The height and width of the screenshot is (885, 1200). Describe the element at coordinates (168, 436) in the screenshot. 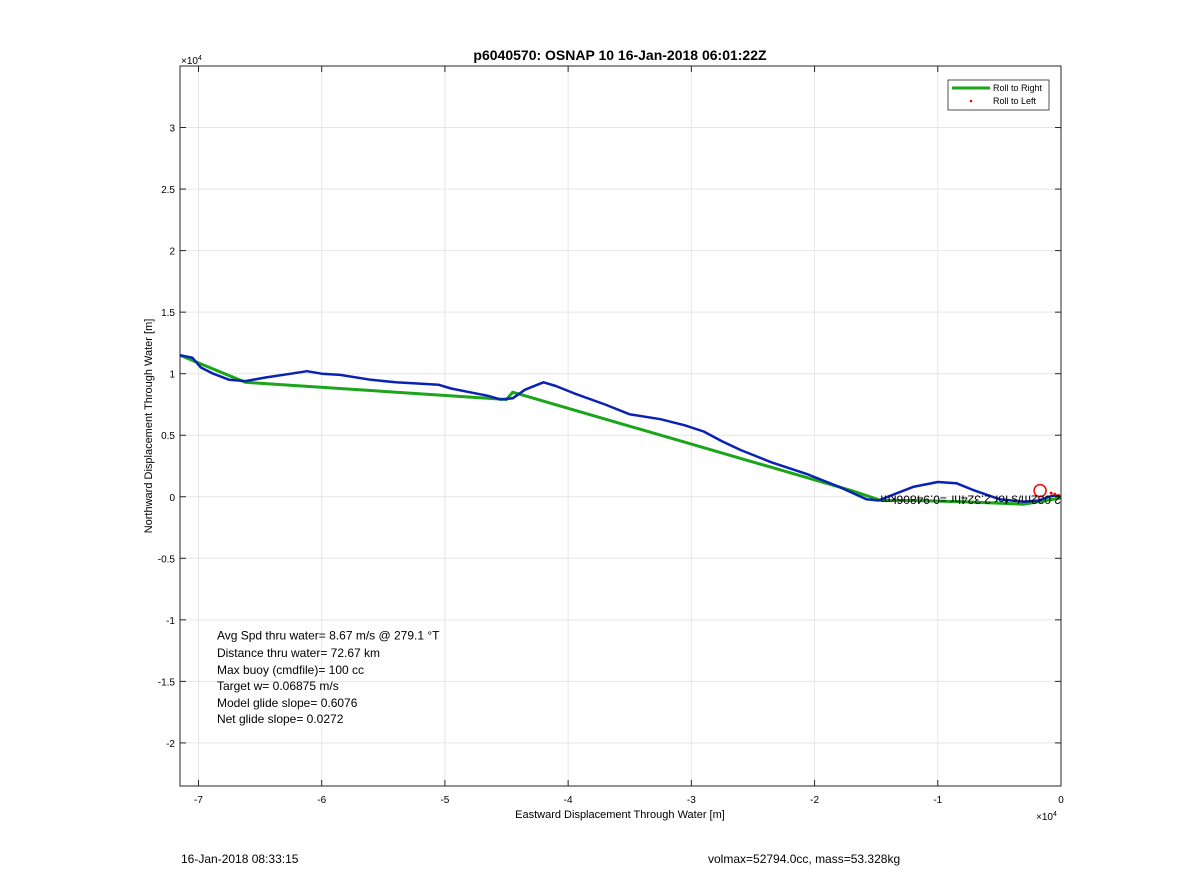

I see `y-tick-label: 0.5` at that location.